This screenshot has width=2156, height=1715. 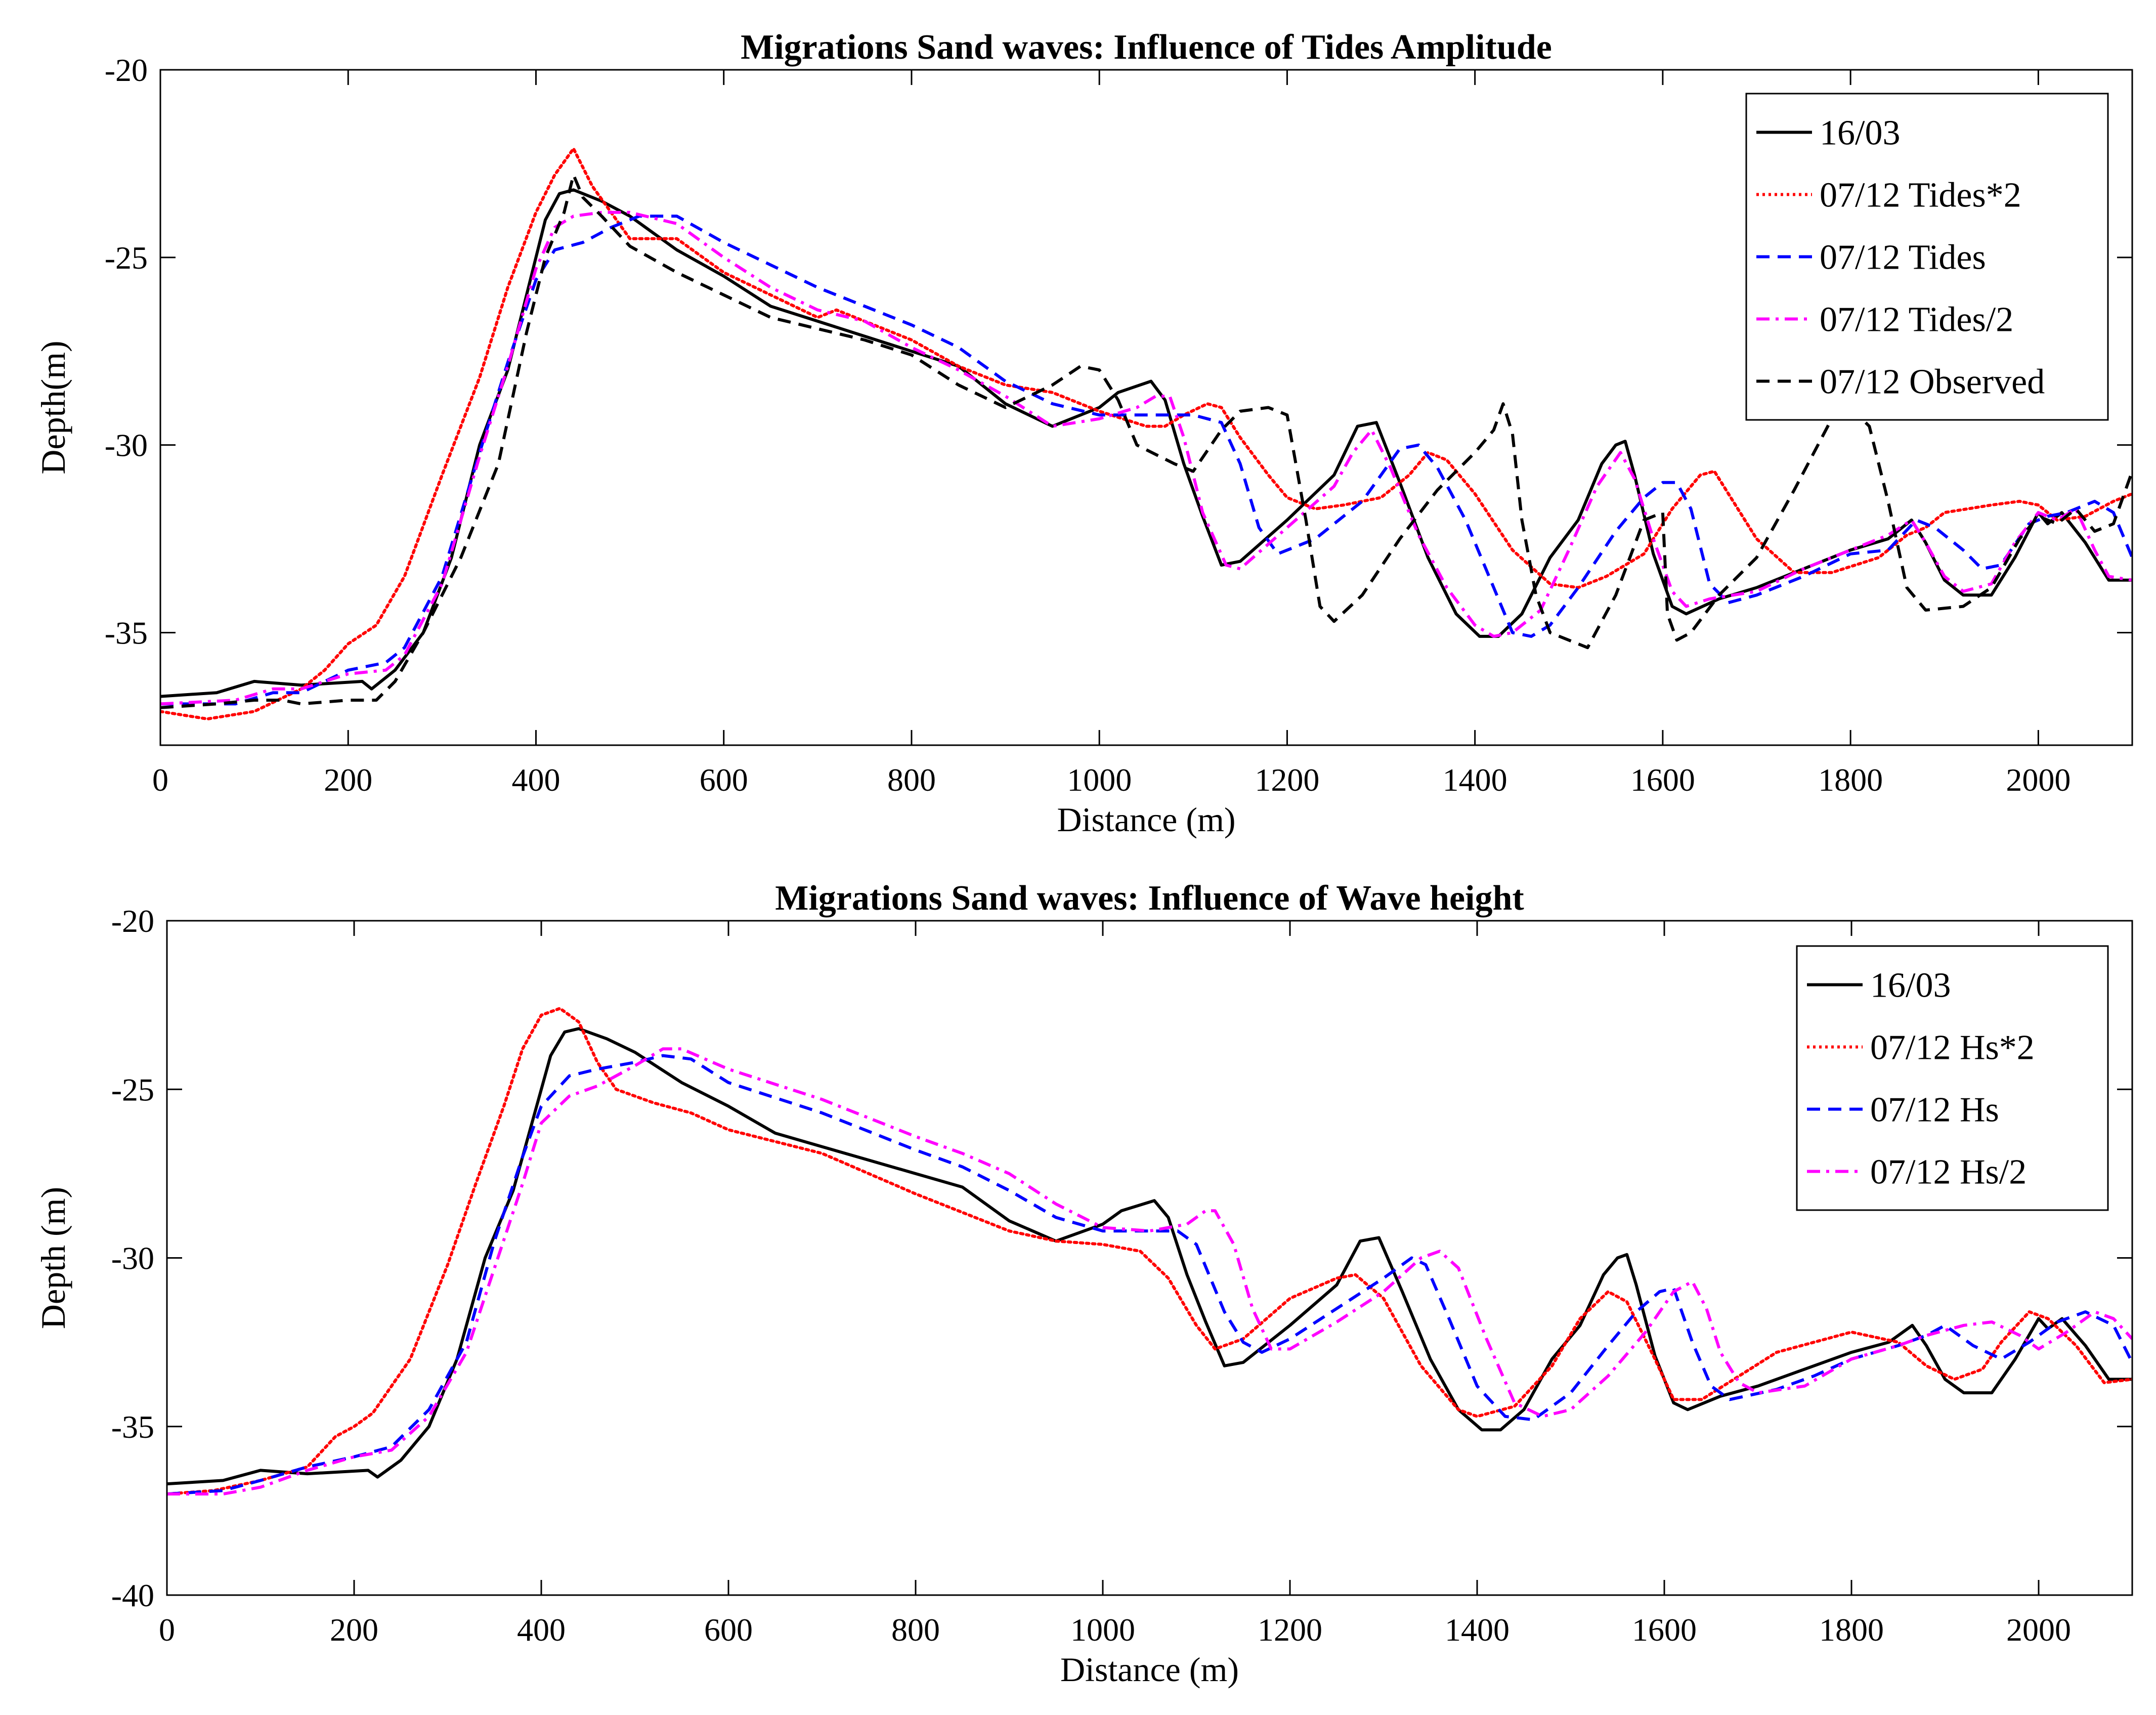 What do you see at coordinates (1920, 195) in the screenshot?
I see `legend-entry: 07/12 Tides*2` at bounding box center [1920, 195].